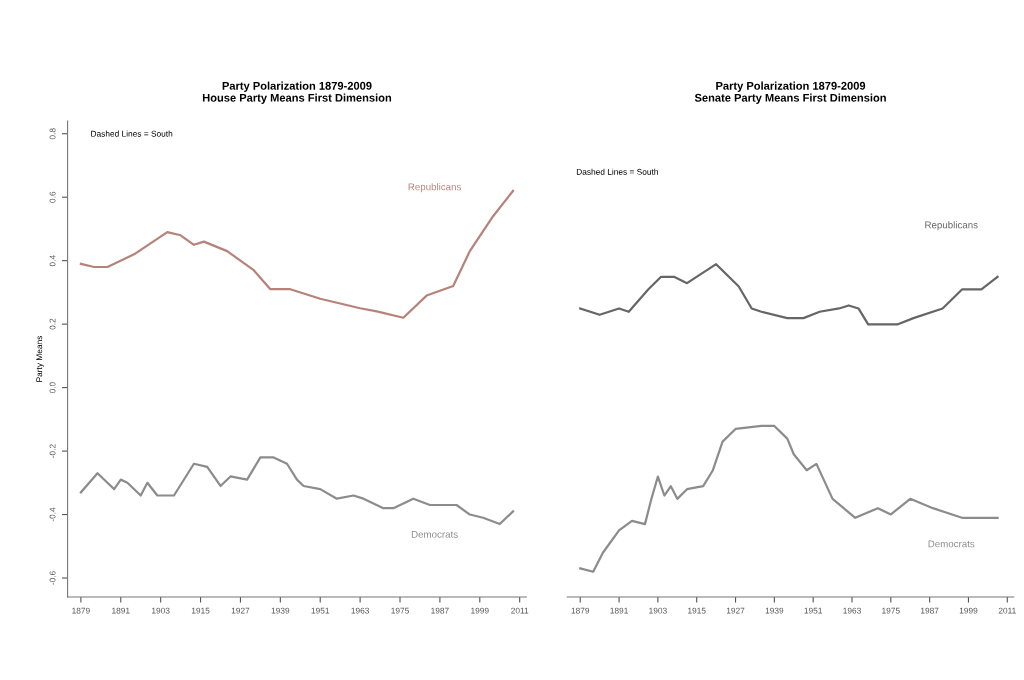 The height and width of the screenshot is (680, 1024). What do you see at coordinates (52, 134) in the screenshot?
I see `y-tick-label: 0.8` at bounding box center [52, 134].